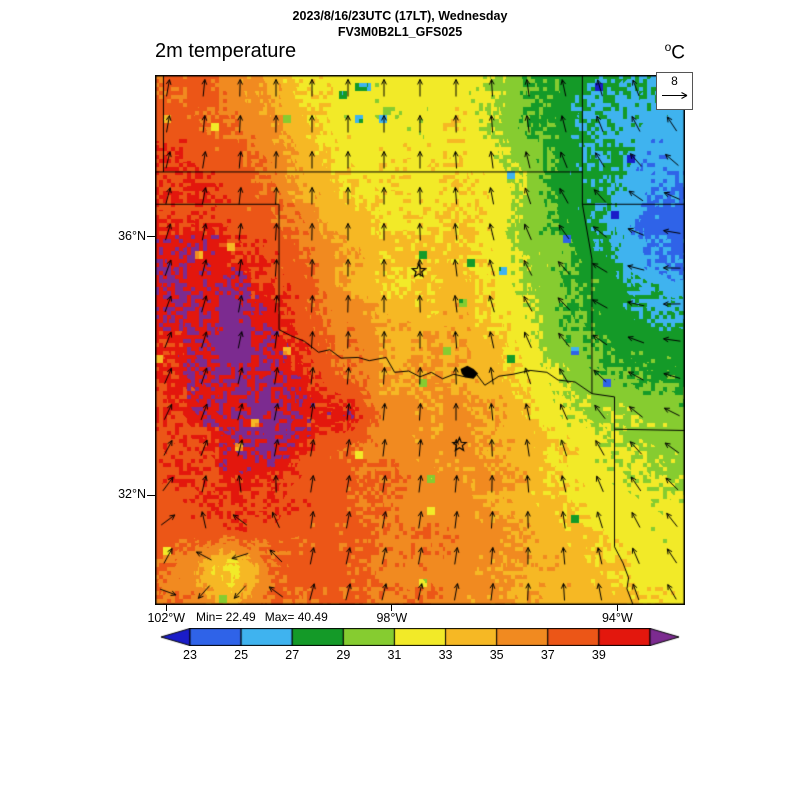  What do you see at coordinates (496, 655) in the screenshot?
I see `colorbar-tick-label: 35` at bounding box center [496, 655].